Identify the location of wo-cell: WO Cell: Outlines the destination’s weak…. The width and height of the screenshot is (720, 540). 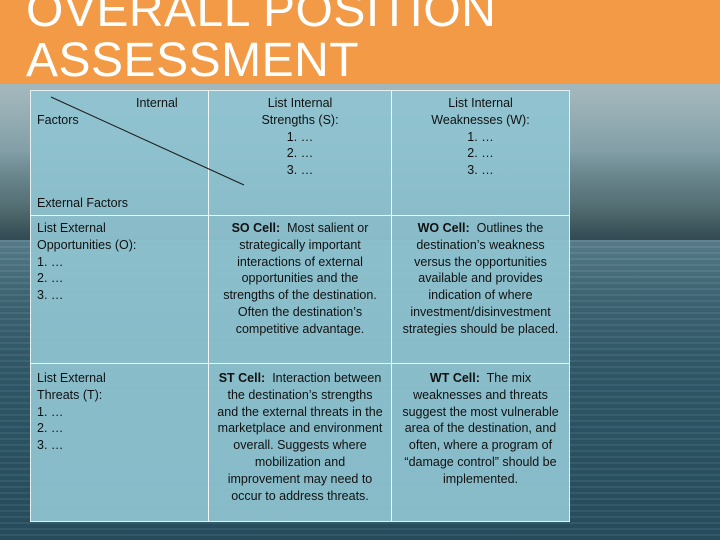
(480, 279).